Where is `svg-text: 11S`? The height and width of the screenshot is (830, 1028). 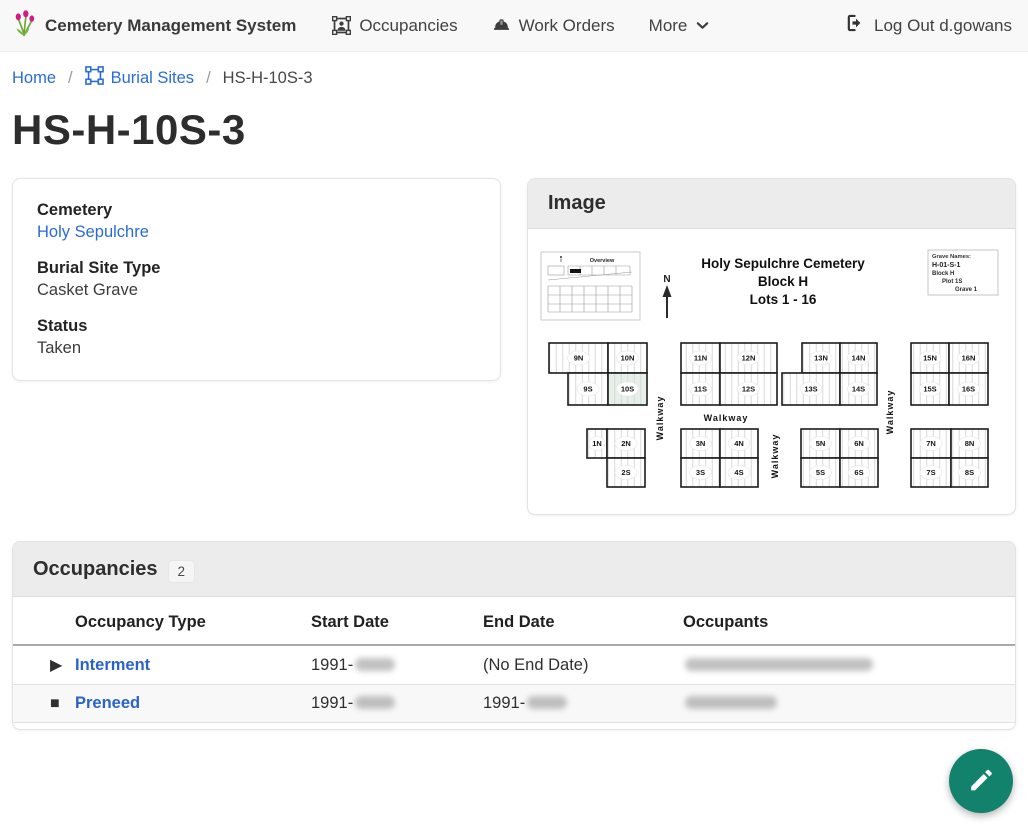 svg-text: 11S is located at coordinates (700, 389).